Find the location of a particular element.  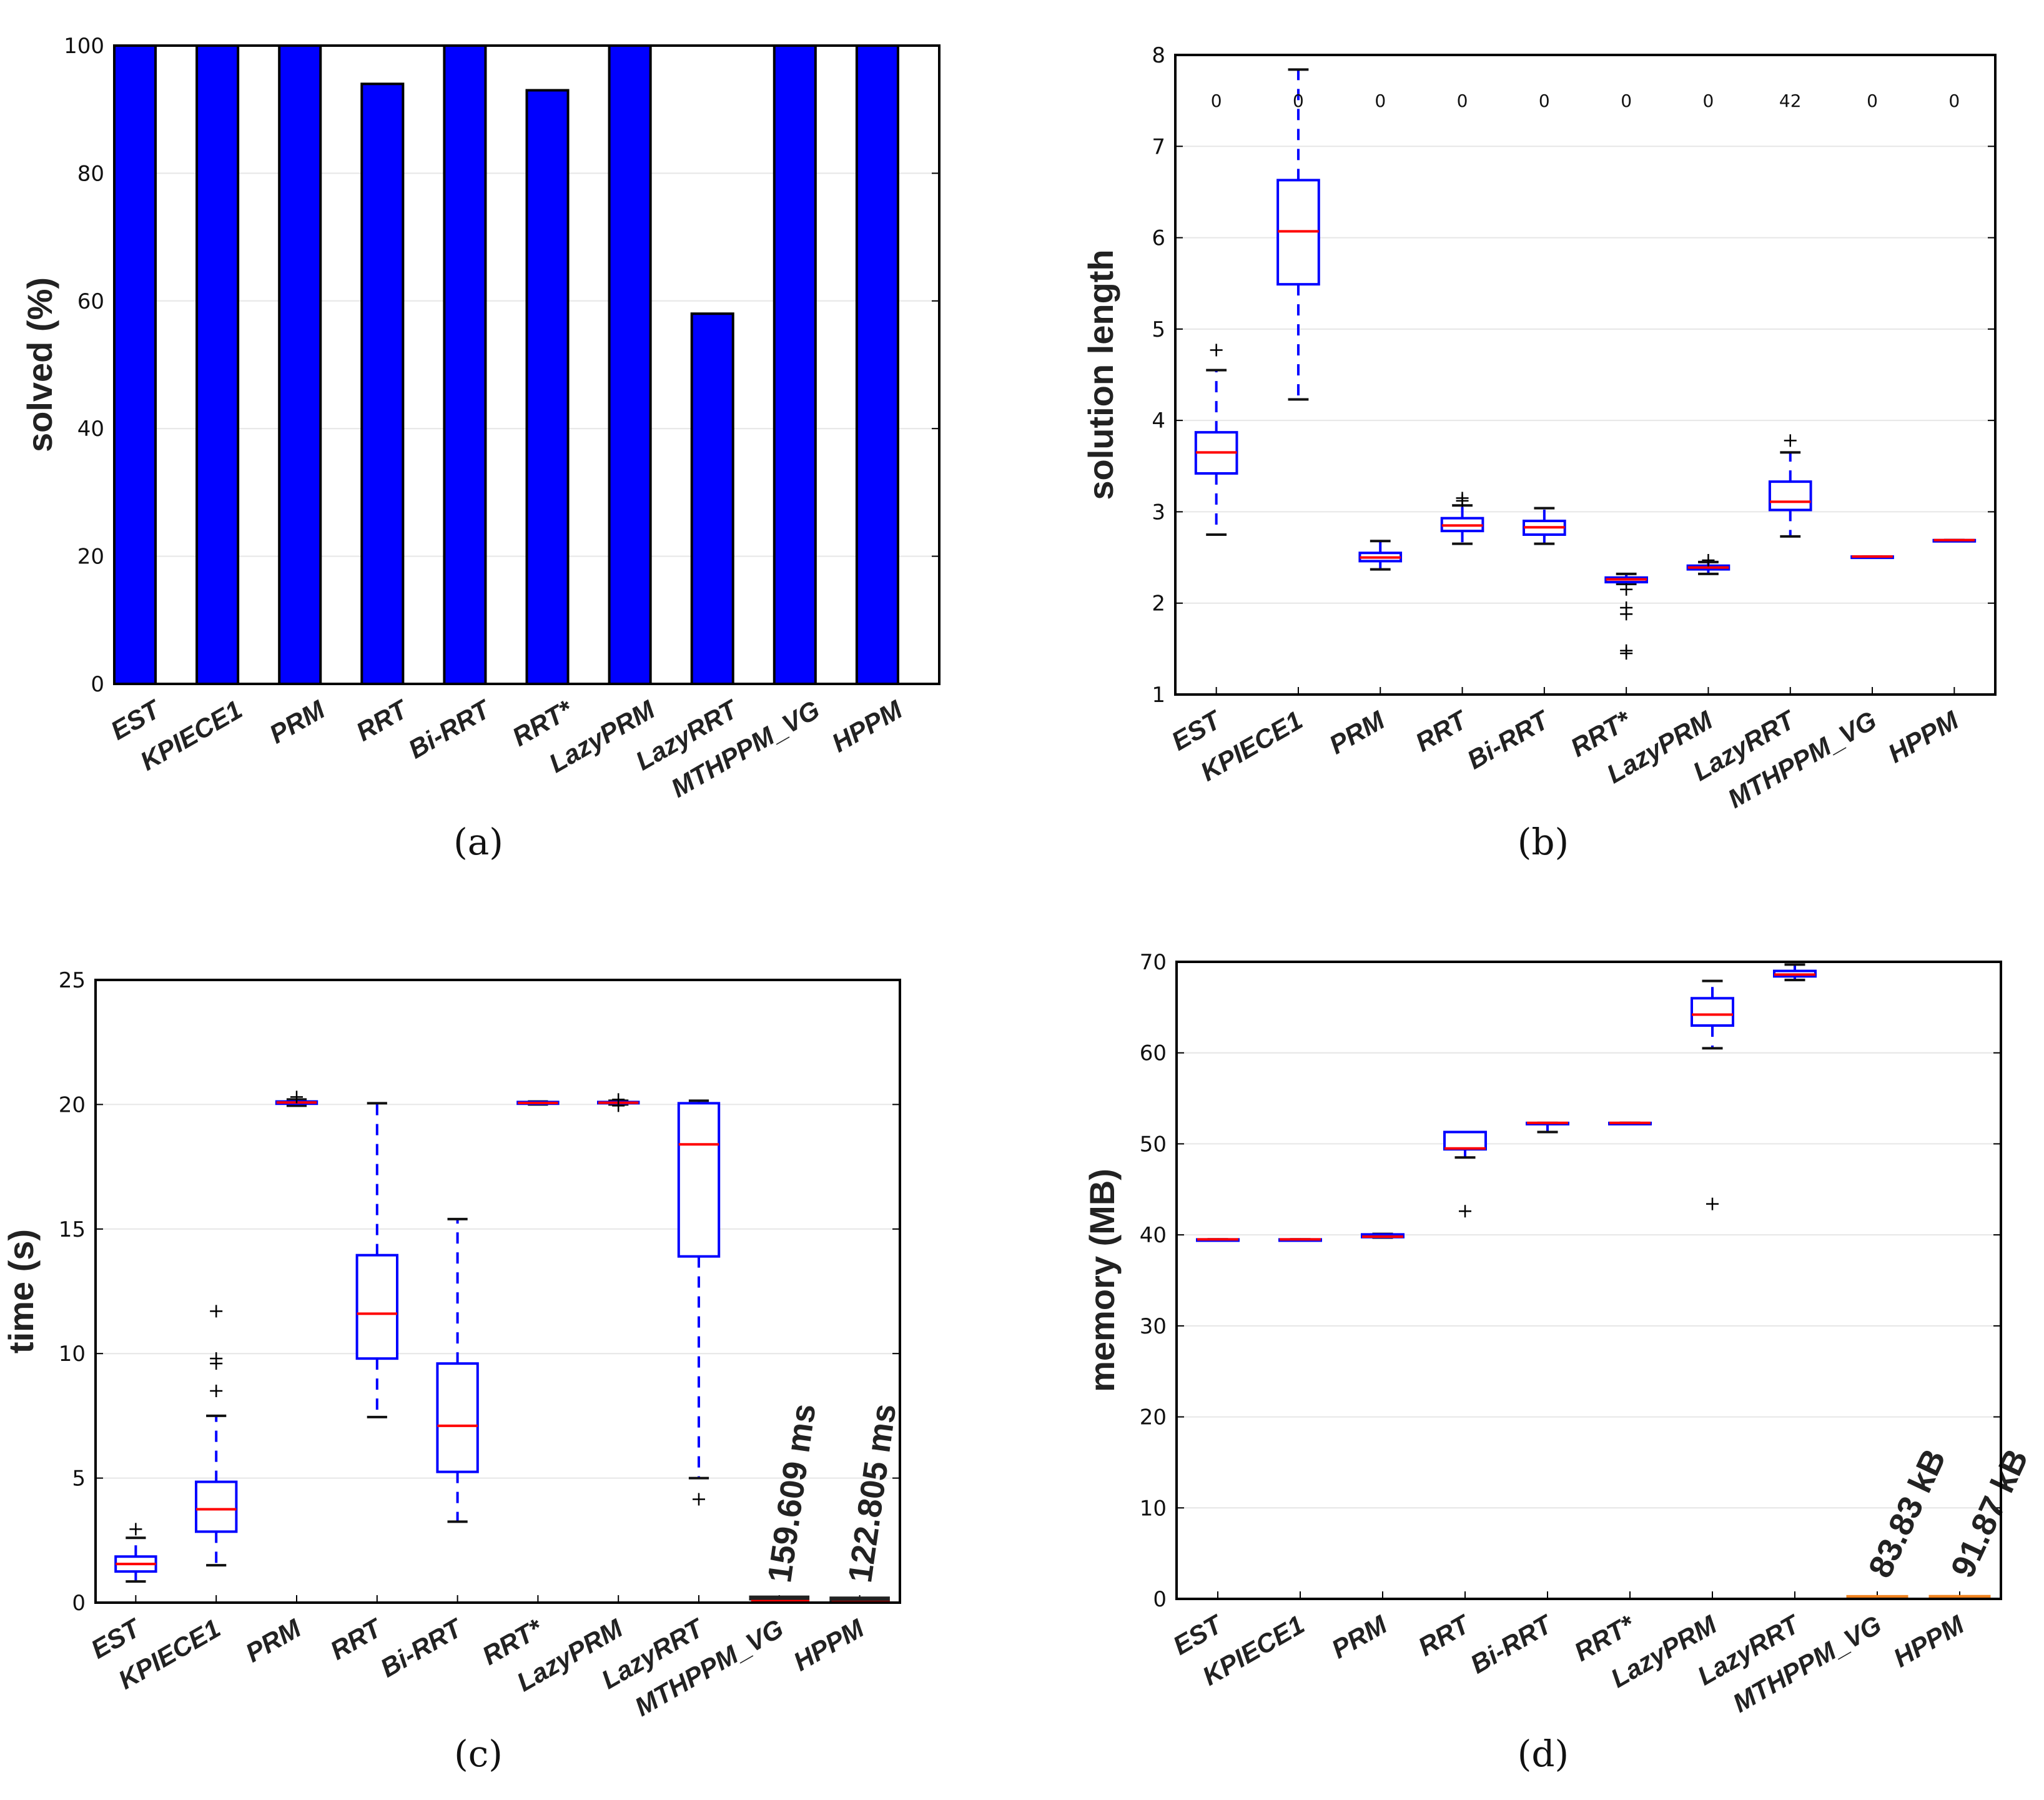

box-mthppm_vg is located at coordinates (1872, 557).